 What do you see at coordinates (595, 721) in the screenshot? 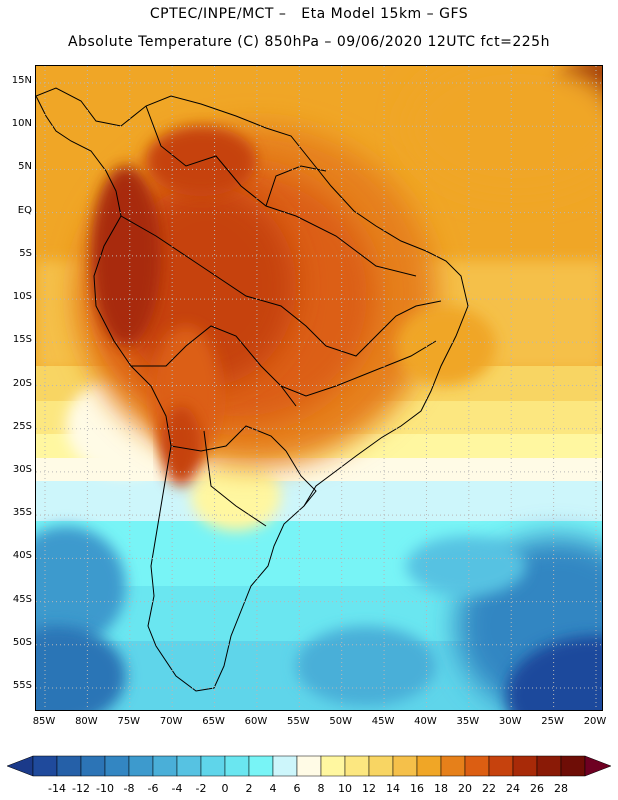
I see `longitude-label: 20W` at bounding box center [595, 721].